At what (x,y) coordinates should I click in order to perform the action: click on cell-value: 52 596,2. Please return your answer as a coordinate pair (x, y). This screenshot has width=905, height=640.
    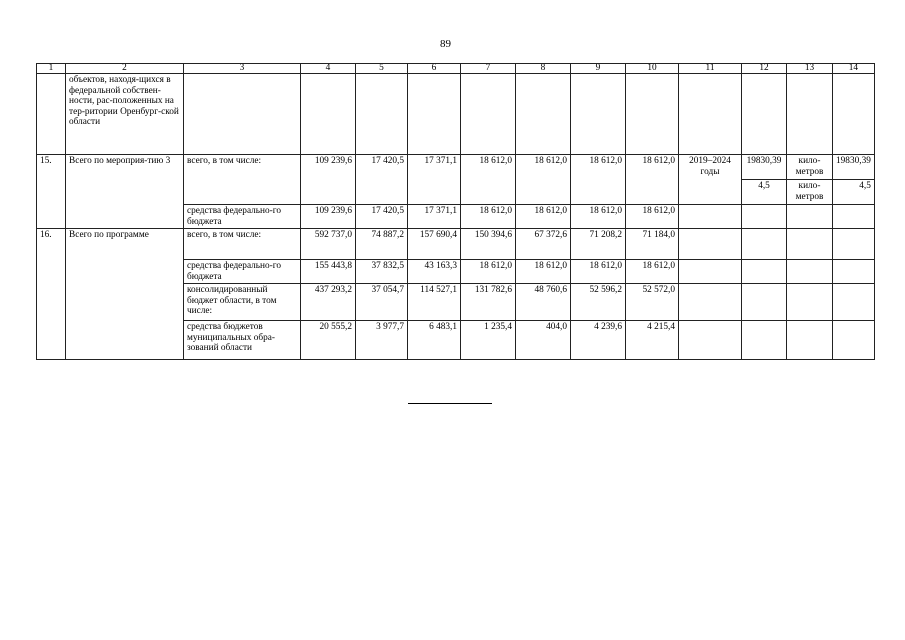
    Looking at the image, I should click on (598, 302).